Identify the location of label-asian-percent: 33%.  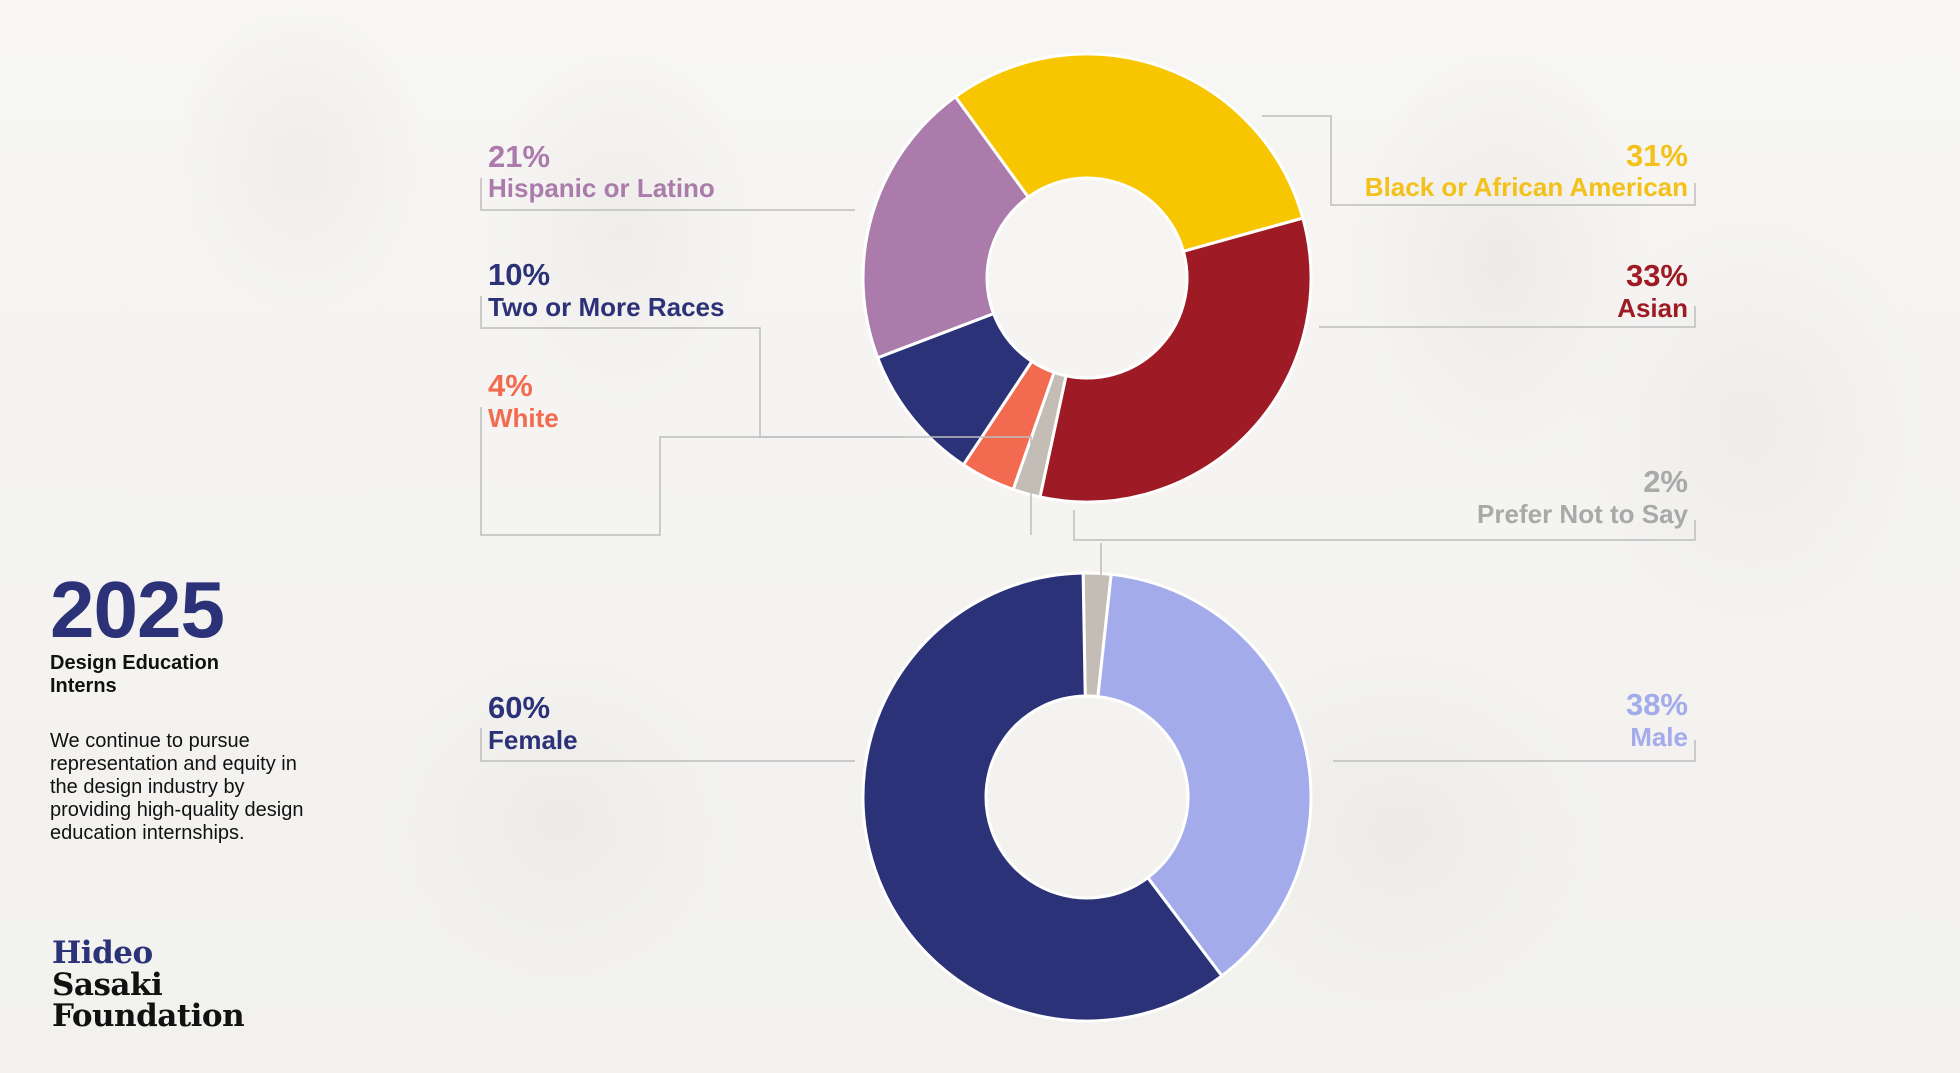
(1657, 275).